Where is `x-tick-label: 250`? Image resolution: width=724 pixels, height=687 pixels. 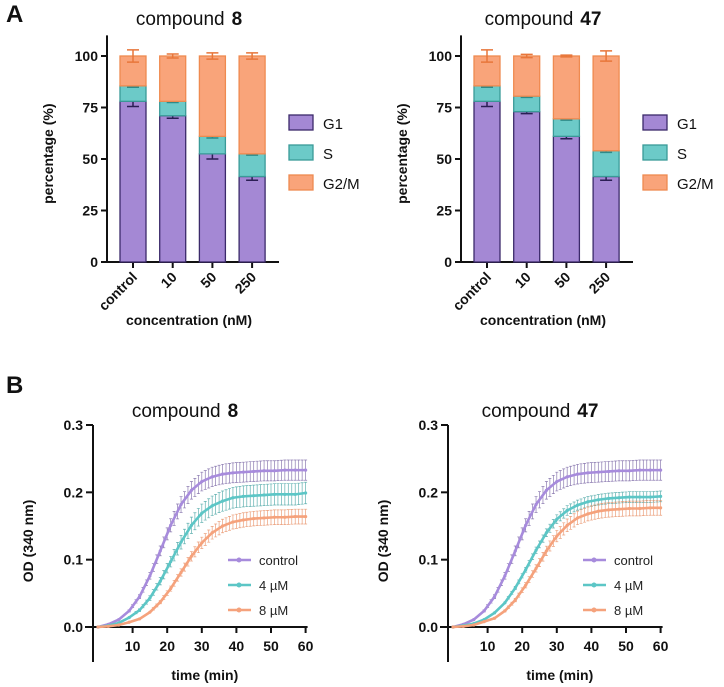 x-tick-label: 250 is located at coordinates (245, 283).